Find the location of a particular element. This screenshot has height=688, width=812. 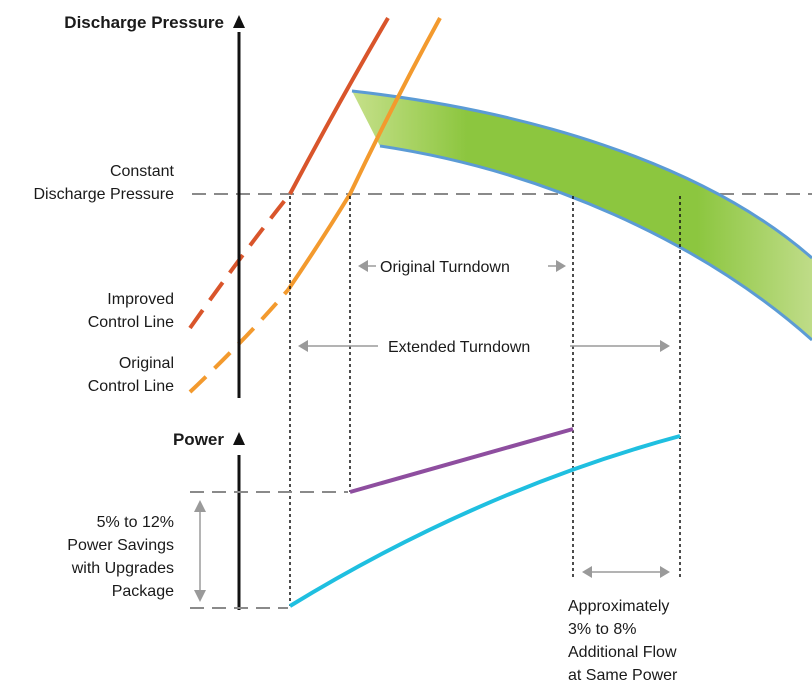

original-control-line-dashed is located at coordinates (239, 341).